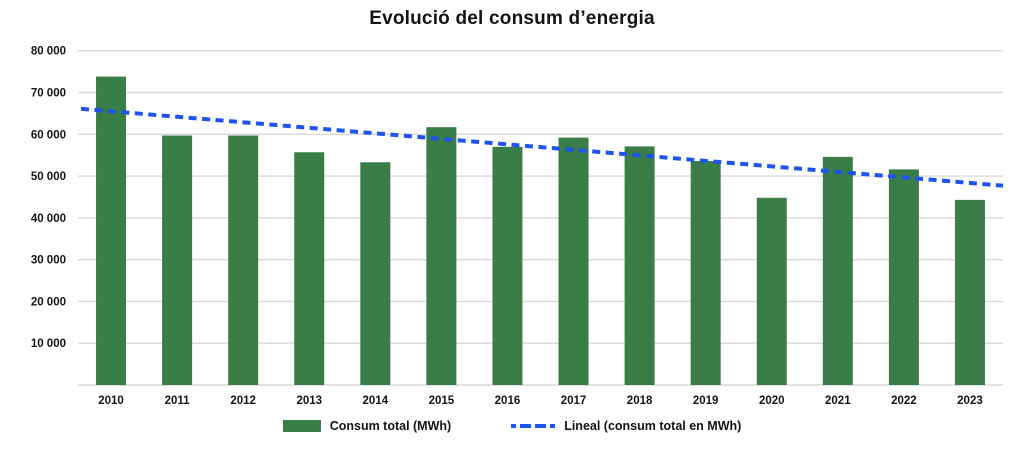  What do you see at coordinates (903, 277) in the screenshot?
I see `bar-2022` at bounding box center [903, 277].